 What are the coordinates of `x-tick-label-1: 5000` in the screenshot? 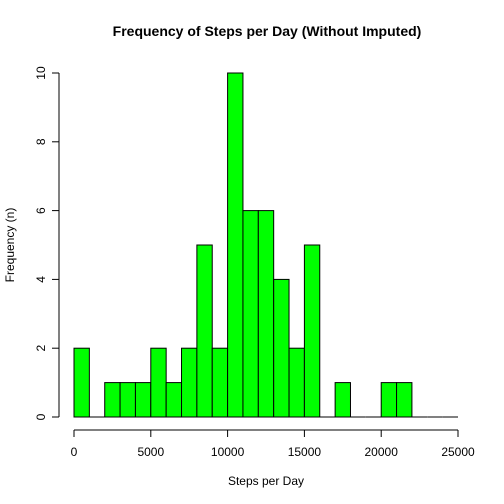 It's located at (150, 452).